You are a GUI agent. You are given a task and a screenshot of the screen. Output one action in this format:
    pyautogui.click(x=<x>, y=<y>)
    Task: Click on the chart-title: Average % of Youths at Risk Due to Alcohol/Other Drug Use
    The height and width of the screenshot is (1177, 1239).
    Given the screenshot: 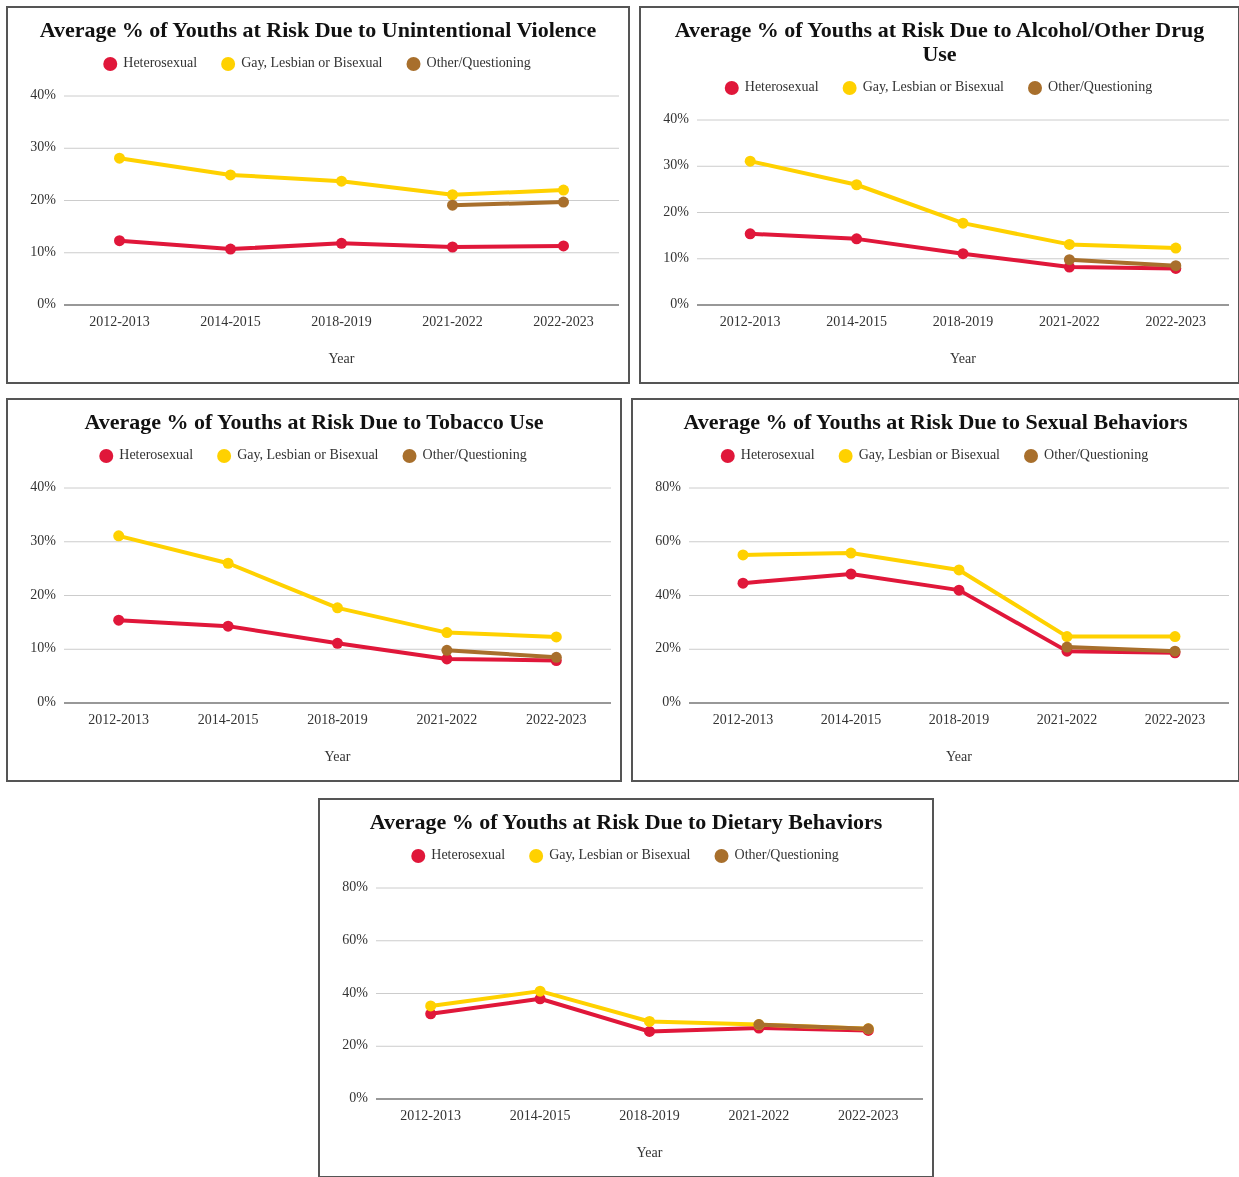 What is the action you would take?
    pyautogui.click(x=939, y=42)
    